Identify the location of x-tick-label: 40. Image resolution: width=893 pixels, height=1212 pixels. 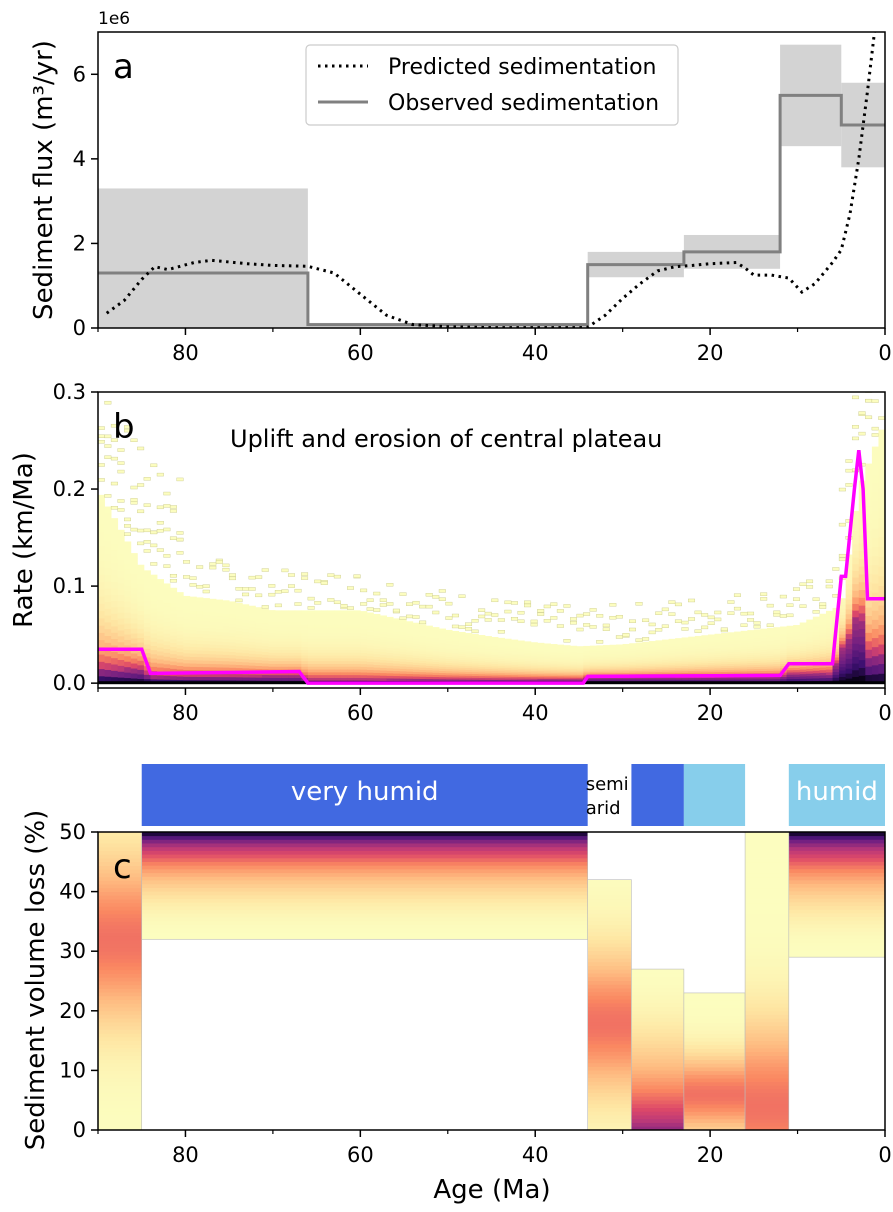
(535, 1155).